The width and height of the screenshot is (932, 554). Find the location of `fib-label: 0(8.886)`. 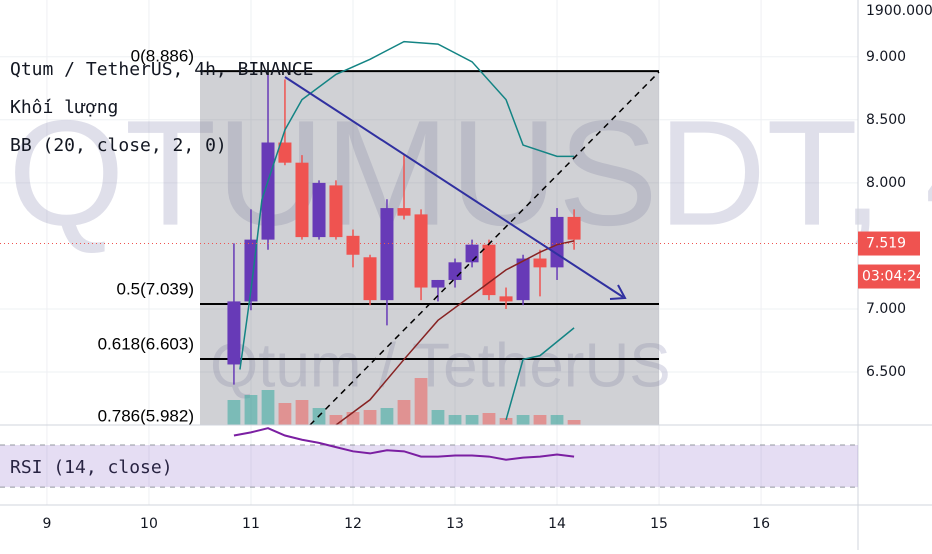

fib-label: 0(8.886) is located at coordinates (162, 56).